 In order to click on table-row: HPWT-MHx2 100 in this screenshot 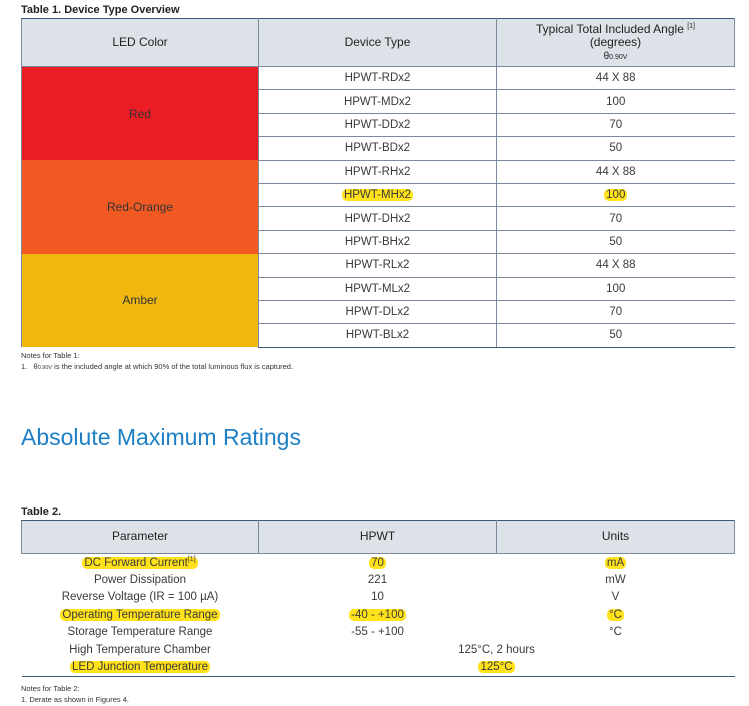, I will do `click(378, 195)`.